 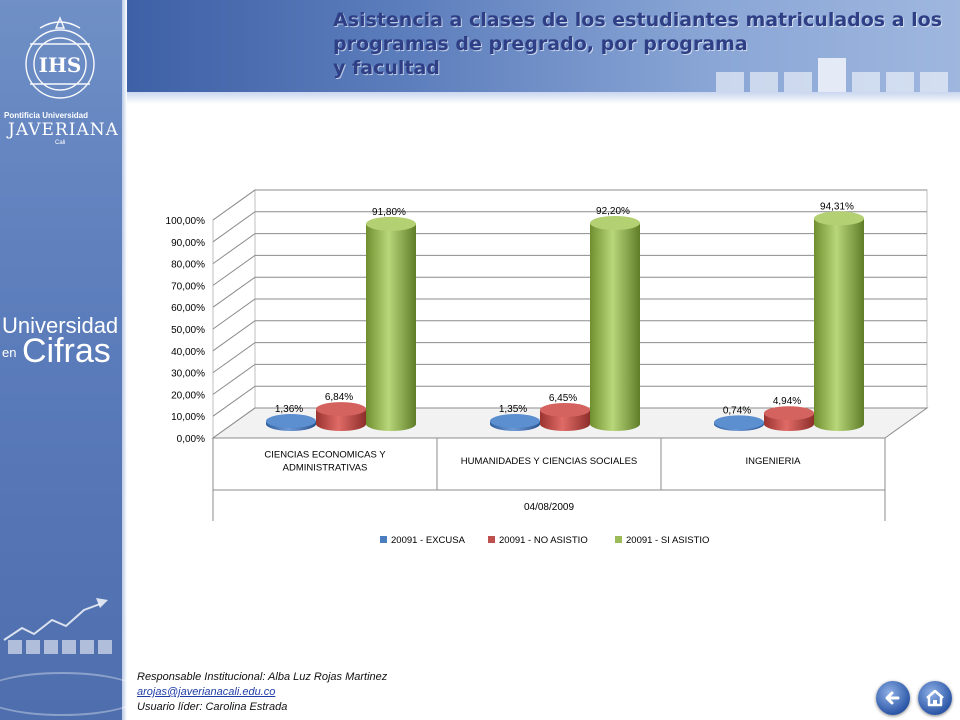 I want to click on title-line-2: programas de pregrado, por programa, so click(x=540, y=44).